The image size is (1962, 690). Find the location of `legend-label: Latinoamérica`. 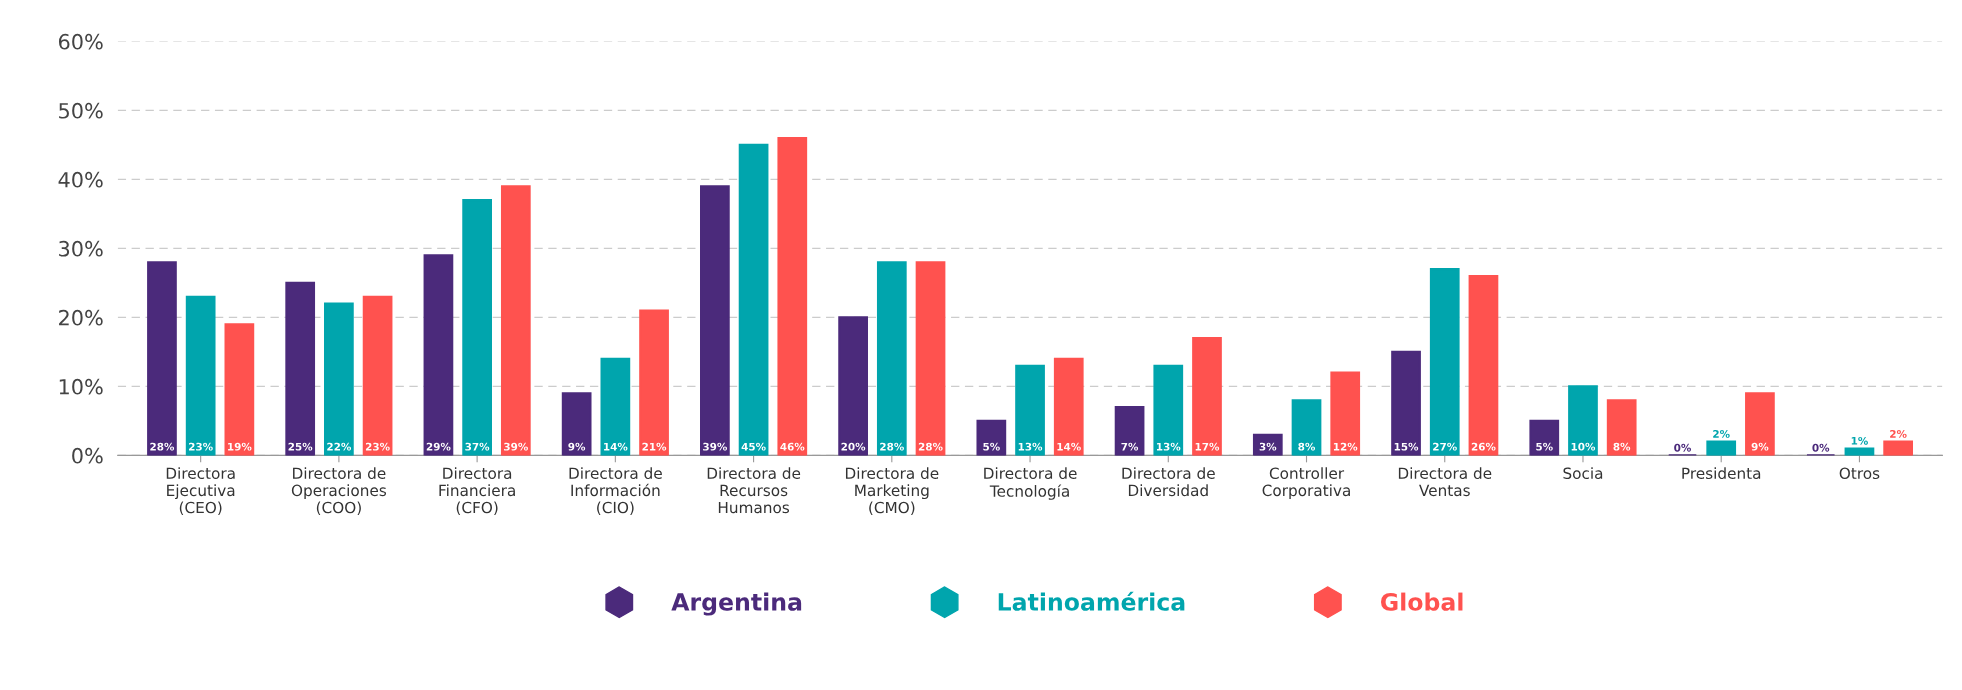

legend-label: Latinoamérica is located at coordinates (1091, 601).